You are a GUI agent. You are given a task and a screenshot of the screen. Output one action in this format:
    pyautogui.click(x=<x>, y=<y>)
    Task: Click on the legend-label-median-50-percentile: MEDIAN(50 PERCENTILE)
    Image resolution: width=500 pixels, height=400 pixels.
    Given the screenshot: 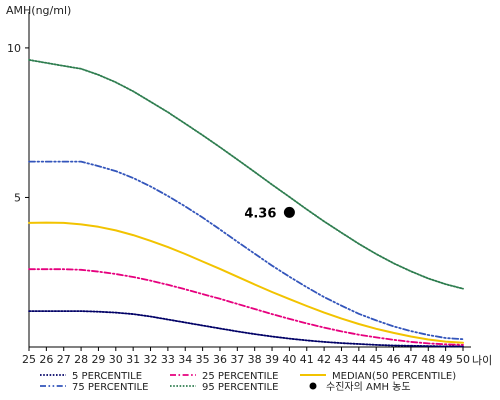 What is the action you would take?
    pyautogui.click(x=394, y=376)
    